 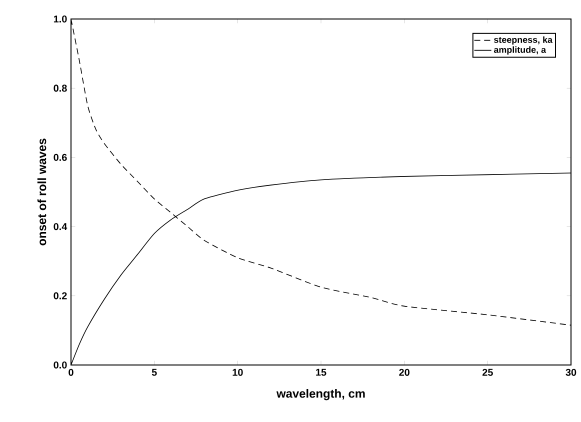 I want to click on y-axis-title: onset of roll waves, so click(x=41, y=192).